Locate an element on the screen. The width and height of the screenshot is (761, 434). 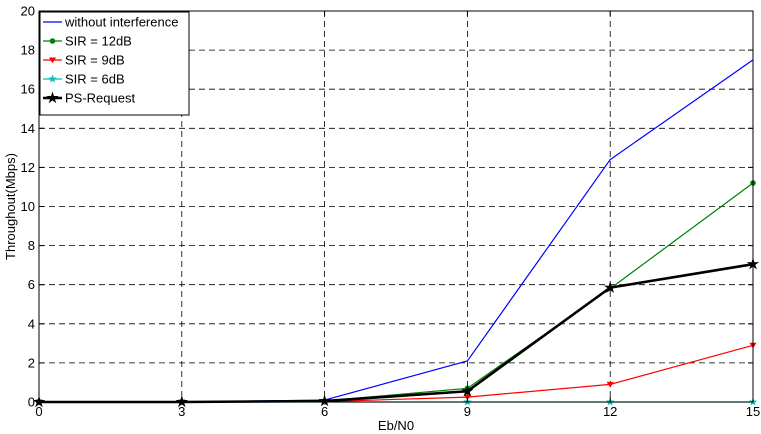
x-tick-label: 9 is located at coordinates (467, 411).